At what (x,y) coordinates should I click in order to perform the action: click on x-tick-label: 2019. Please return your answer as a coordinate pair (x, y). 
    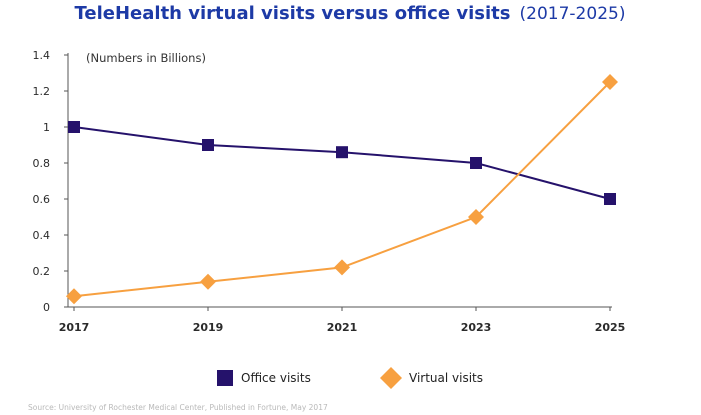
    Looking at the image, I should click on (208, 327).